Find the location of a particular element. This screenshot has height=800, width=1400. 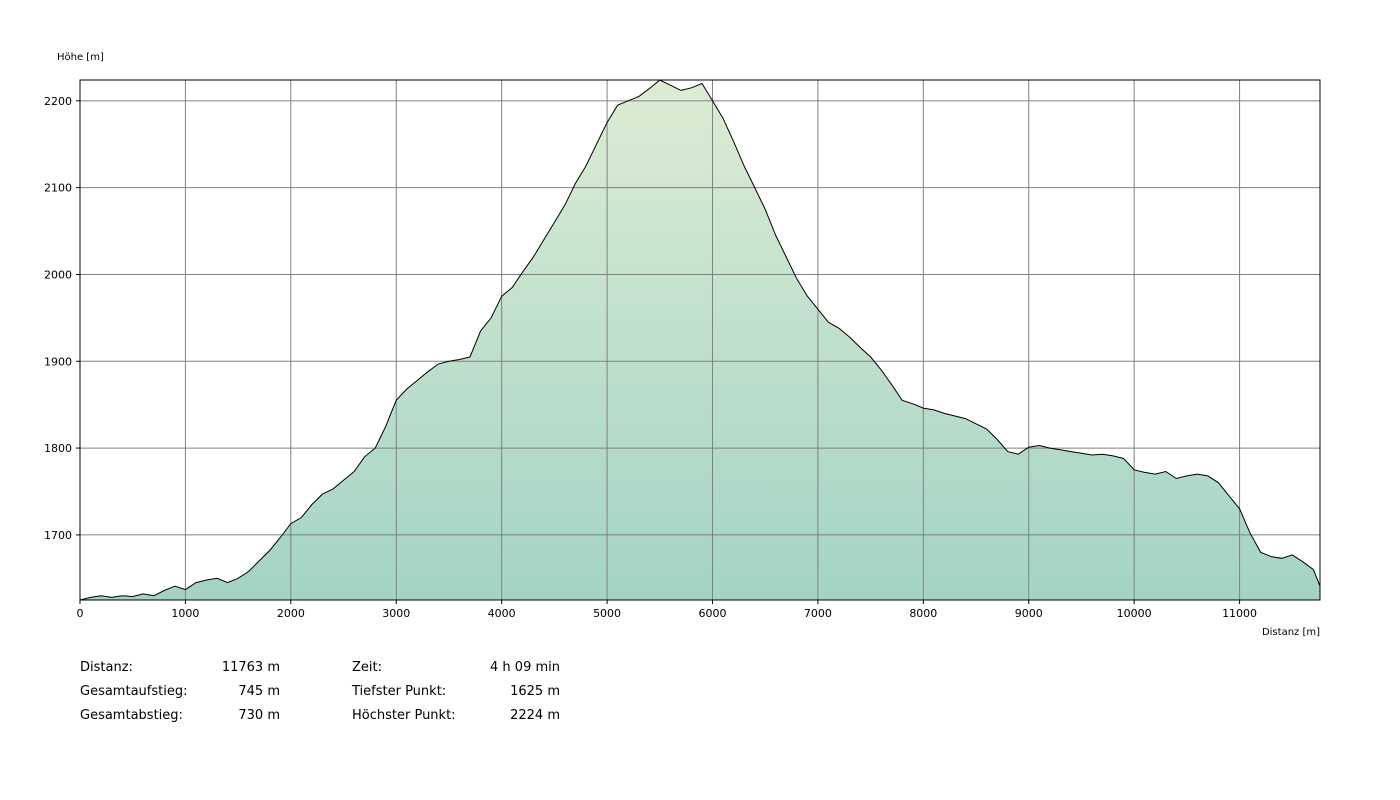

y-tick-label: 2100 is located at coordinates (58, 188).